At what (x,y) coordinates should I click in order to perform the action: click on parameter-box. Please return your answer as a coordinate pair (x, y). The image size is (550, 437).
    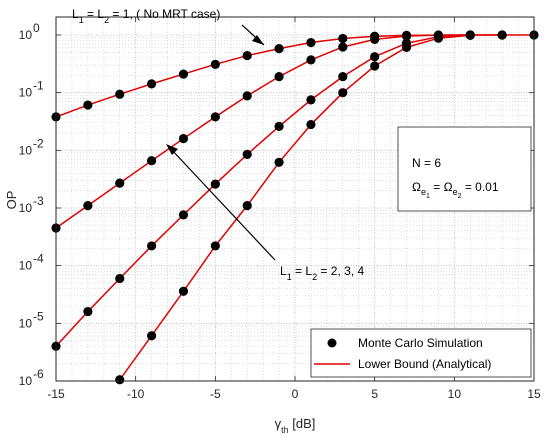
    Looking at the image, I should click on (464, 169).